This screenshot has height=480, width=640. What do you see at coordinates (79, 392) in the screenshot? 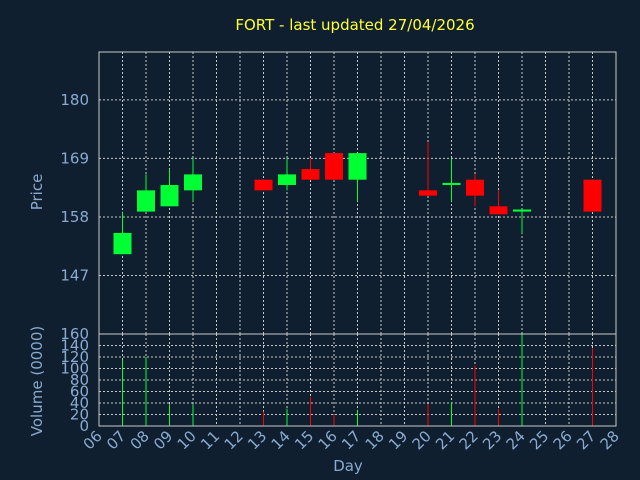
I see `volume-tick-label: 60` at bounding box center [79, 392].